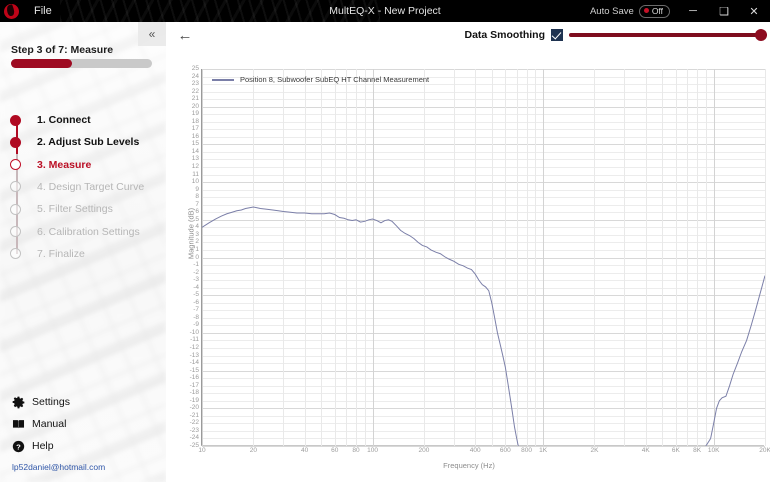 Image resolution: width=770 pixels, height=482 pixels. What do you see at coordinates (197, 234) in the screenshot?
I see `y-axis-tick: 3` at bounding box center [197, 234].